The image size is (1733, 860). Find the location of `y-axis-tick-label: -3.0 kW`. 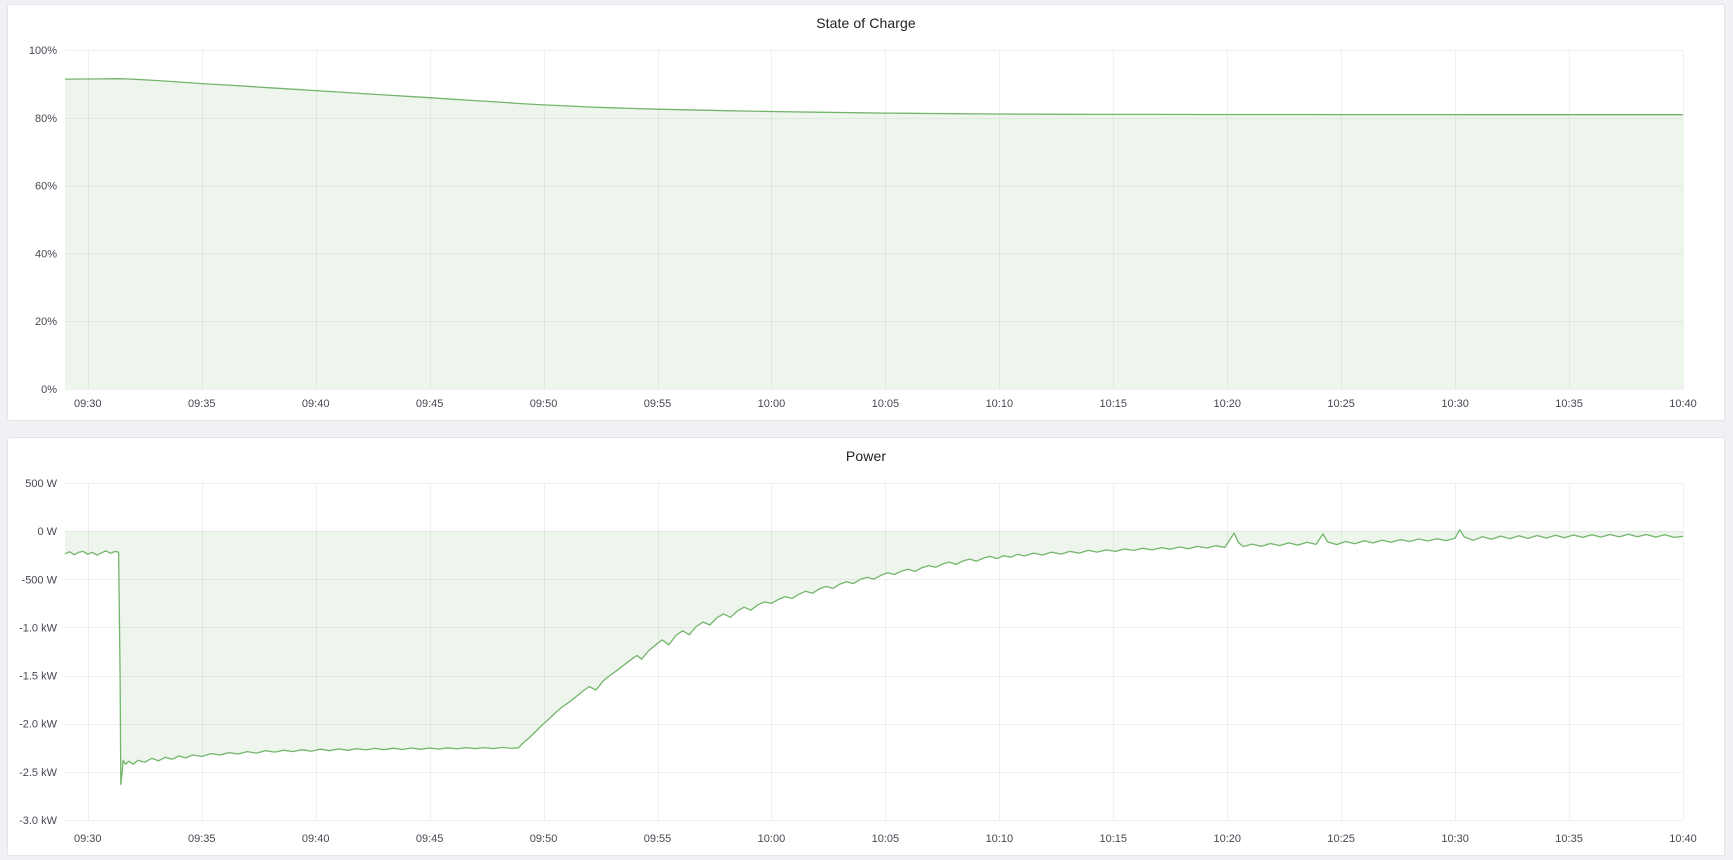

y-axis-tick-label: -3.0 kW is located at coordinates (38, 821).